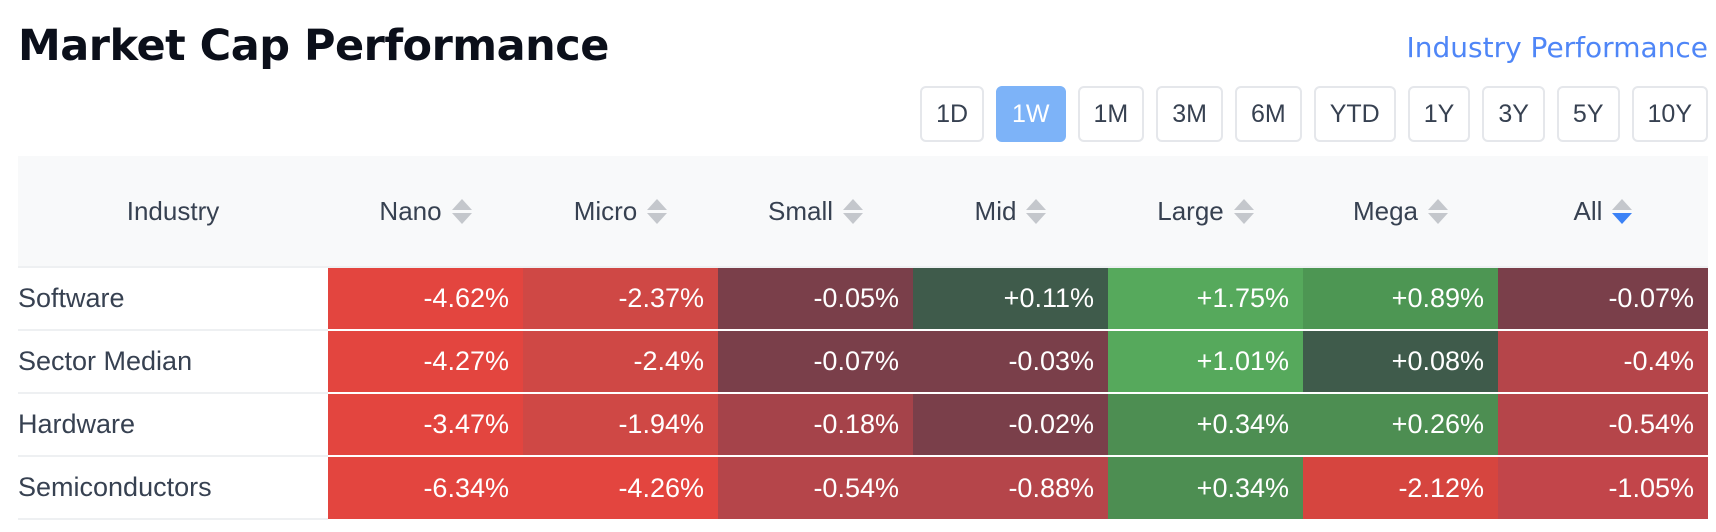 The height and width of the screenshot is (532, 1716). I want to click on period-button-ytd: YTD, so click(1354, 114).